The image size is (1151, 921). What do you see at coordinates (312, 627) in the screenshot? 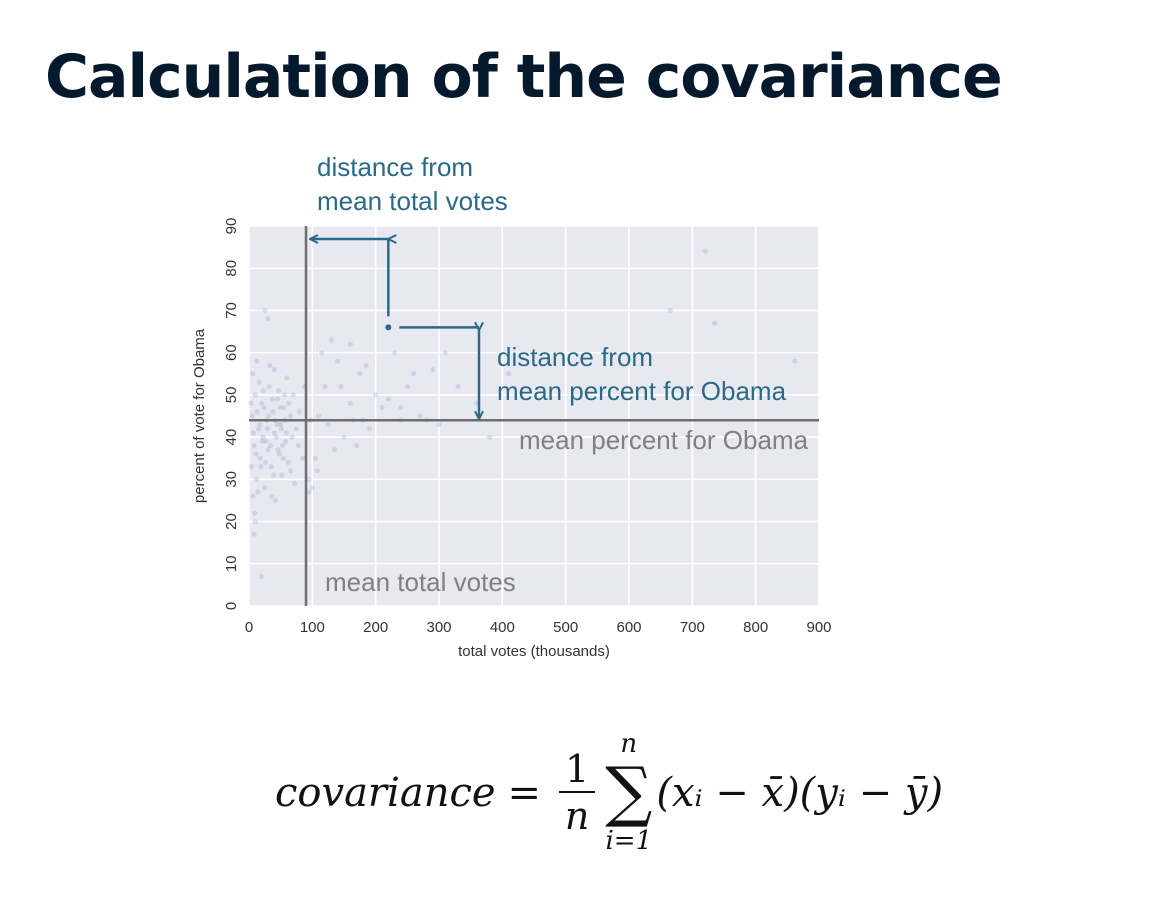
I see `x-tick-label: 100` at bounding box center [312, 627].